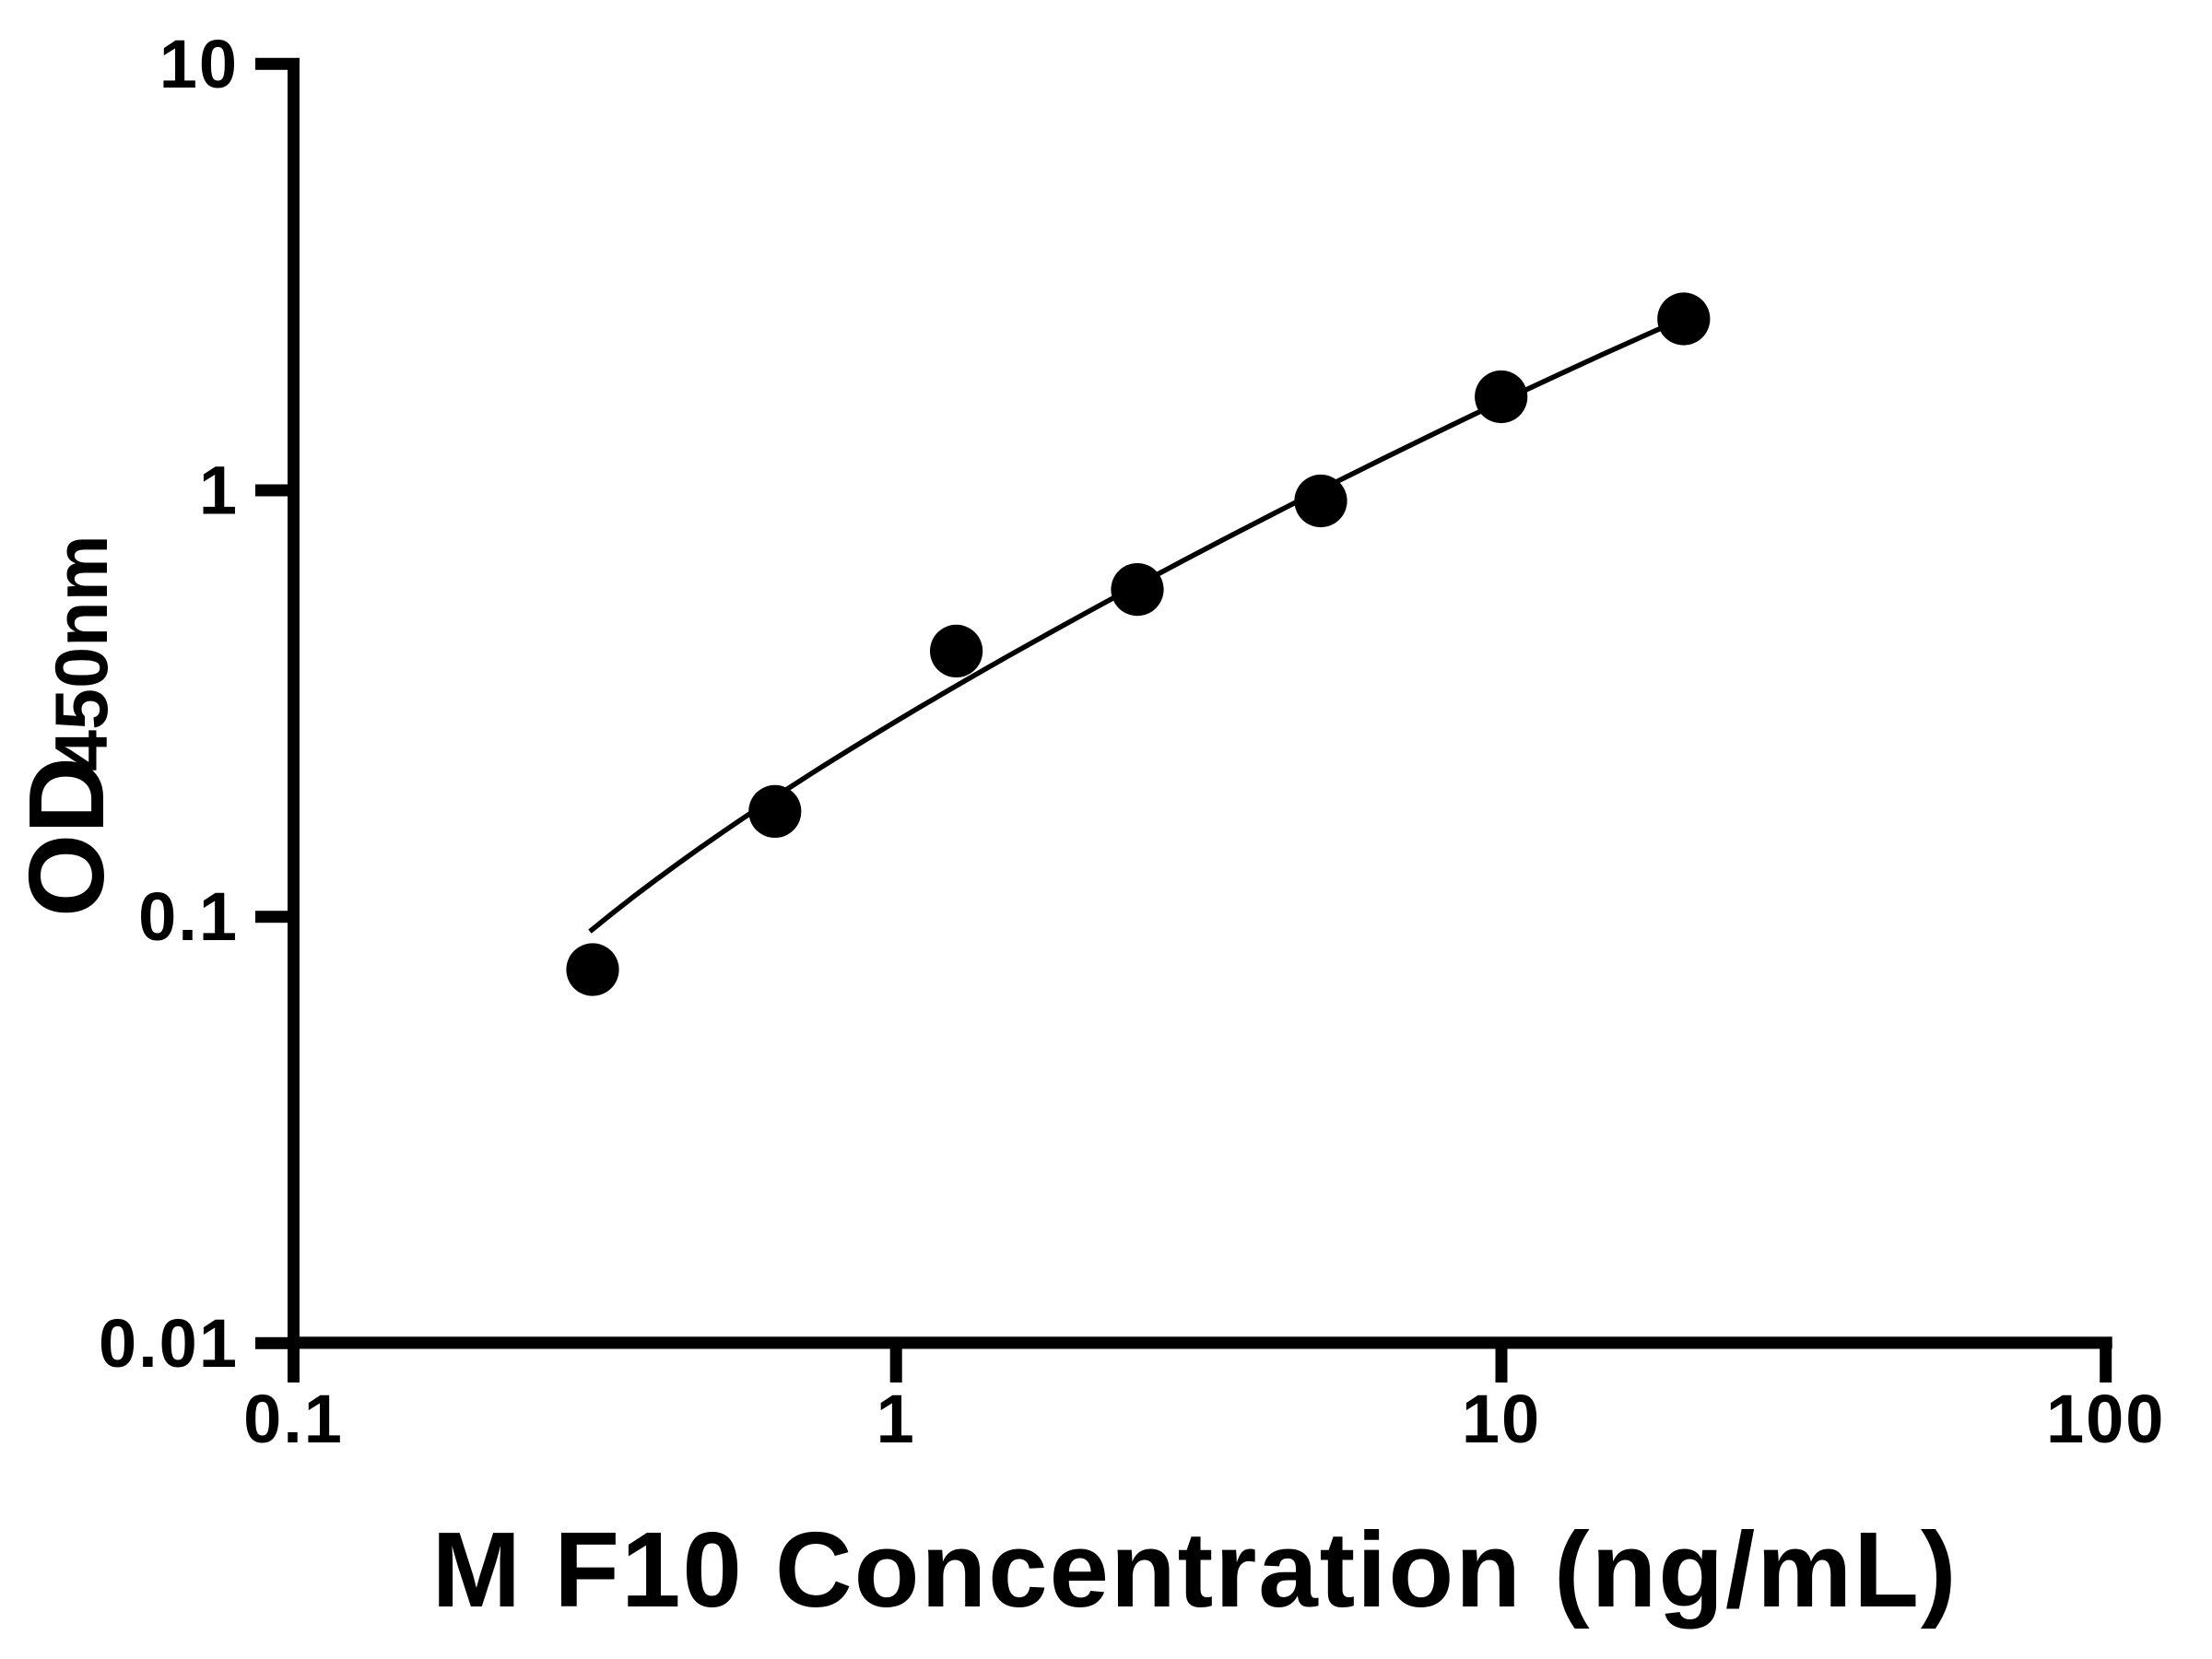  What do you see at coordinates (1195, 1570) in the screenshot?
I see `svg-text: M F10 Concentration (ng/mL)` at bounding box center [1195, 1570].